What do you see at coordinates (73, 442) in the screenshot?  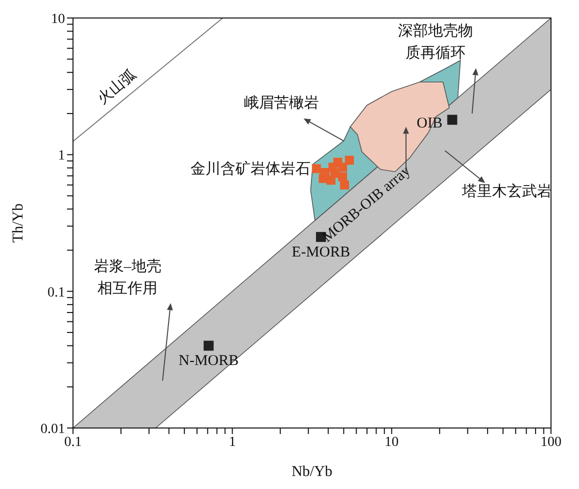 I see `x-tick-label: 0.1` at bounding box center [73, 442].